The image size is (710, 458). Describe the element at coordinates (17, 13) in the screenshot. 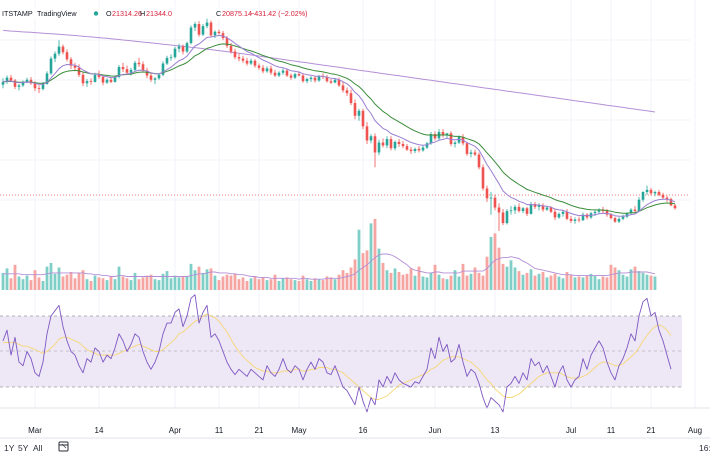

I see `legend-symbol: ITSTAMP` at that location.